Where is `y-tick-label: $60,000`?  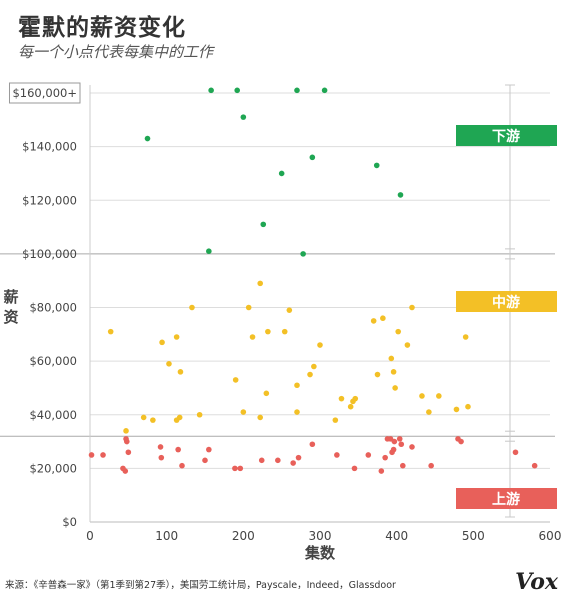 y-tick-label: $60,000 is located at coordinates (53, 361).